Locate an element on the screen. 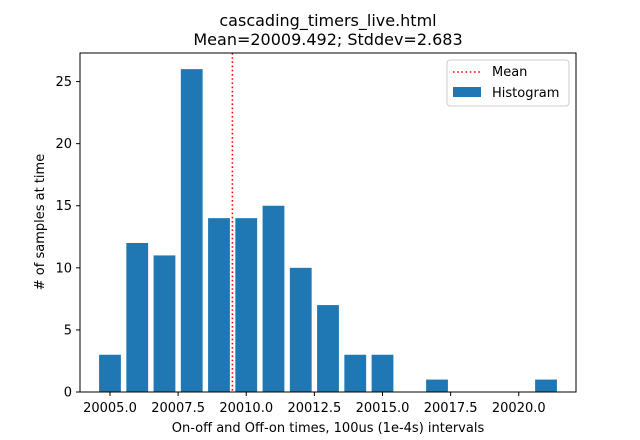 This screenshot has height=440, width=640. y-tick-label: 25 is located at coordinates (63, 82).